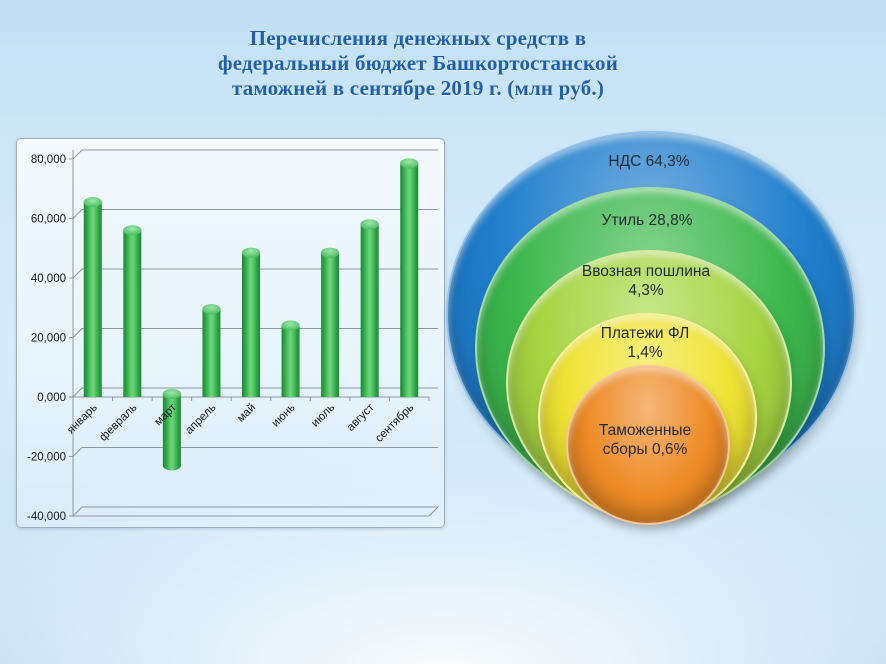 This screenshot has width=886, height=664. I want to click on circle-label: Утиль 28,8%, so click(647, 220).